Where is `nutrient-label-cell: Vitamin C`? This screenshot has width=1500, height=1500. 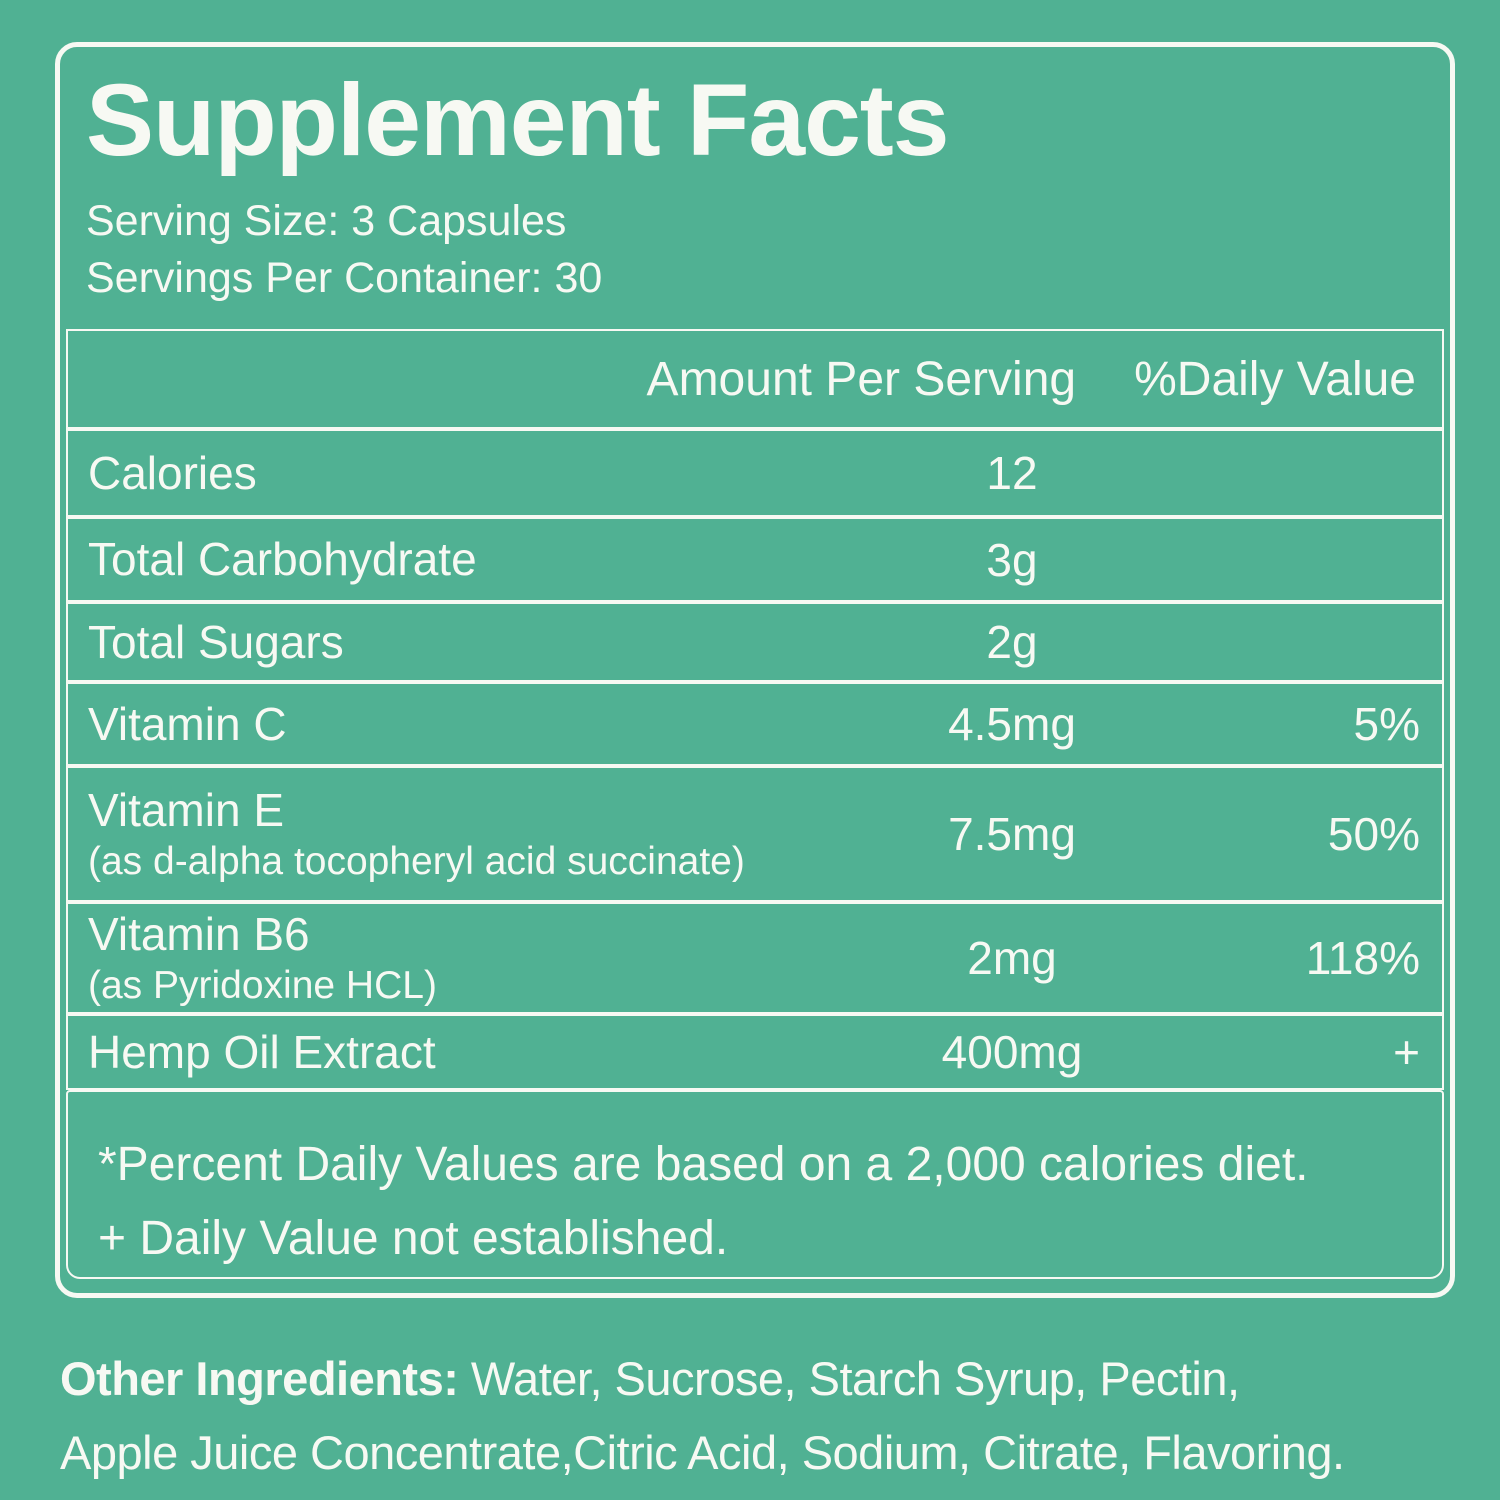 nutrient-label-cell: Vitamin C is located at coordinates (475, 724).